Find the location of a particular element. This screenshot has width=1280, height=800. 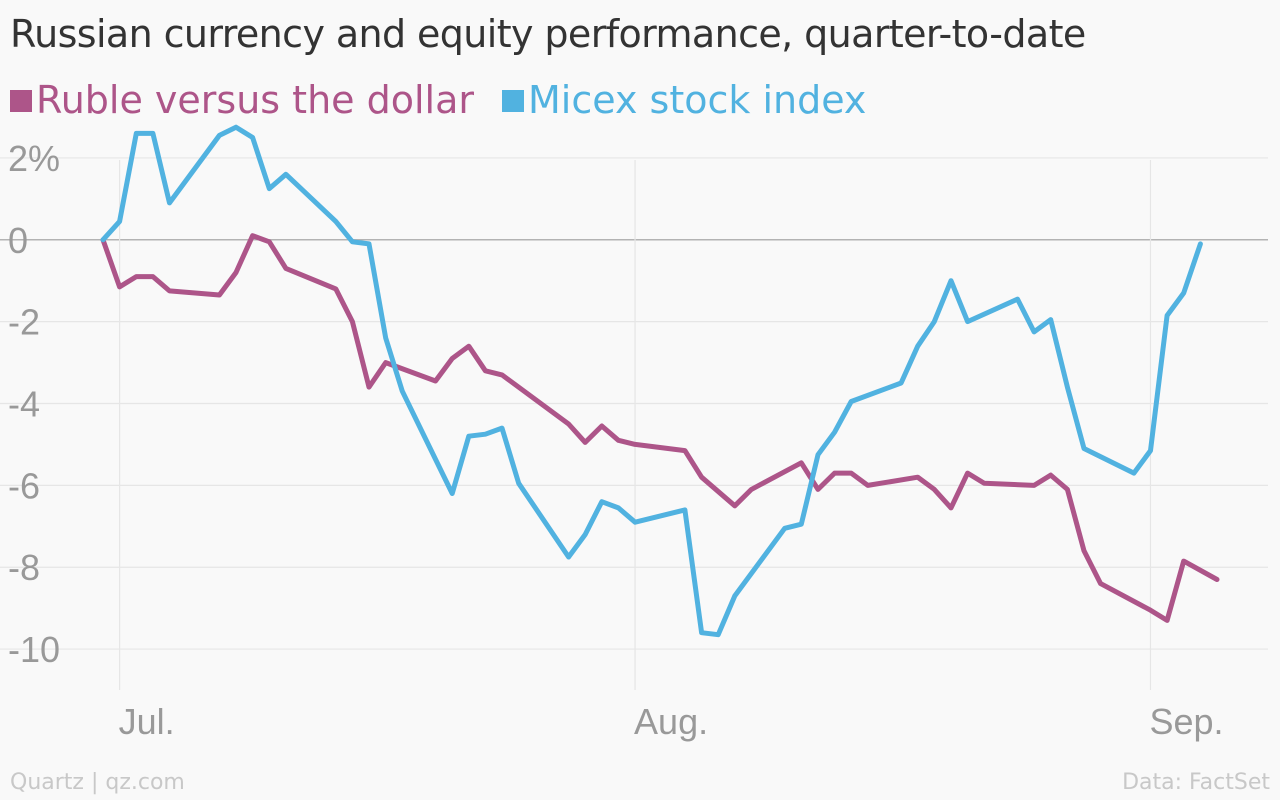

x-tick-label: Aug. is located at coordinates (671, 721).